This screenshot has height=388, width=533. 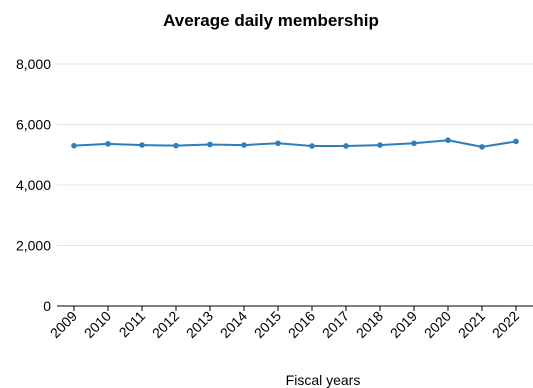 What do you see at coordinates (267, 324) in the screenshot?
I see `x-tick-label-2015: 2015` at bounding box center [267, 324].